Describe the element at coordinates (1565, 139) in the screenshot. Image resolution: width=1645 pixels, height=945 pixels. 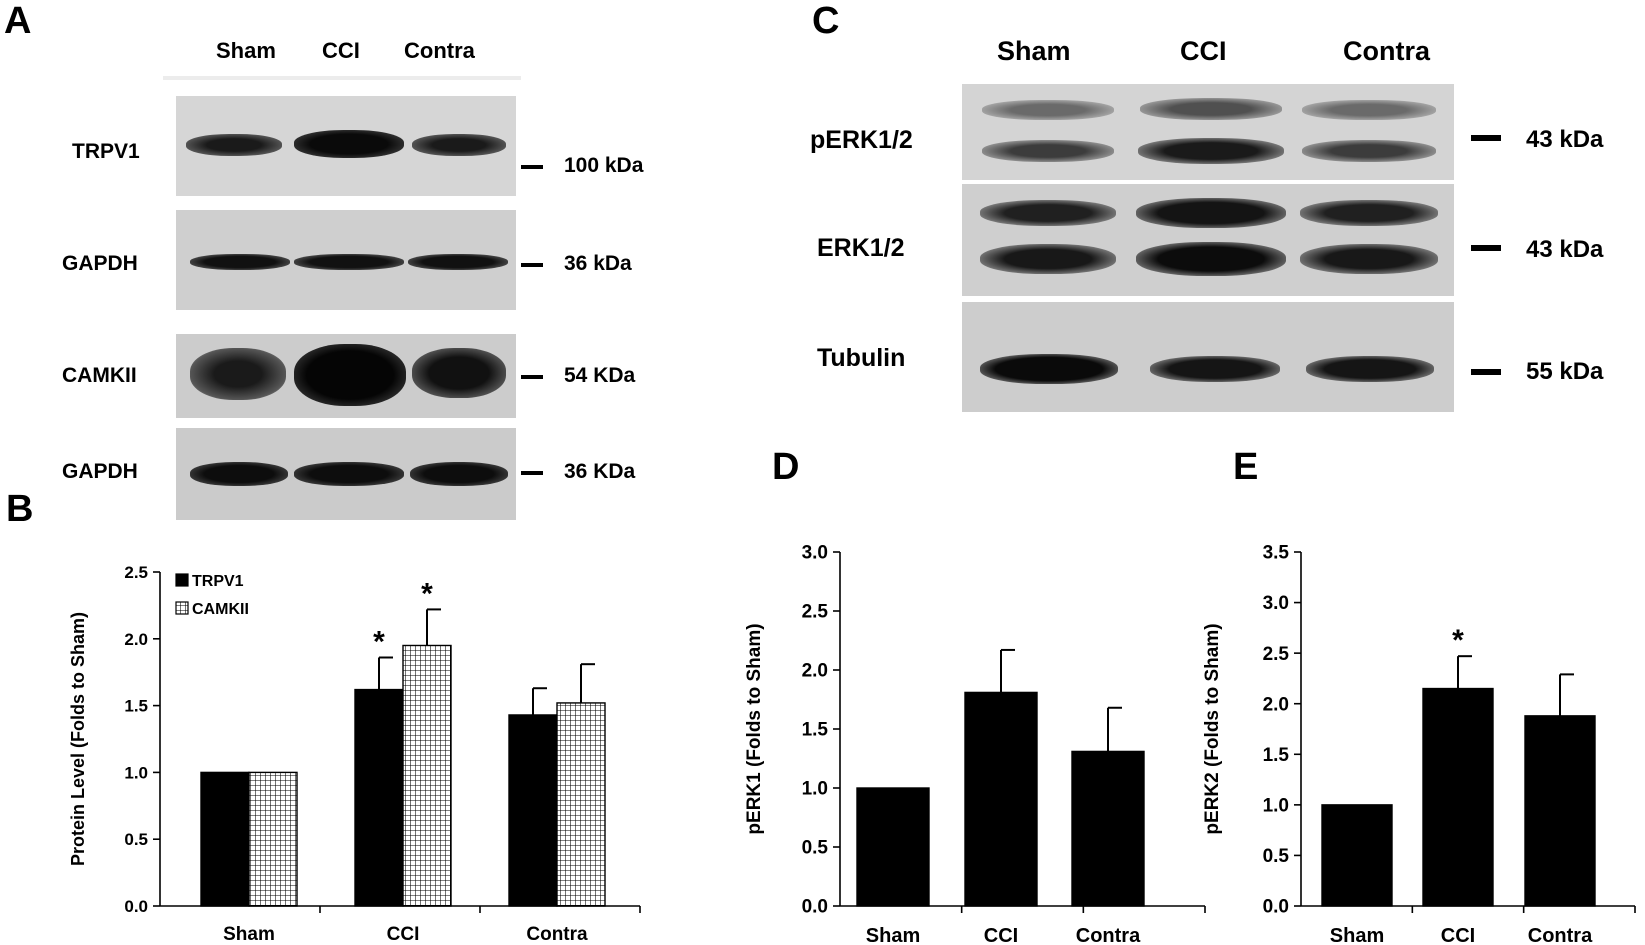
I see `blot-c-mw-perk: 43 kDa` at that location.